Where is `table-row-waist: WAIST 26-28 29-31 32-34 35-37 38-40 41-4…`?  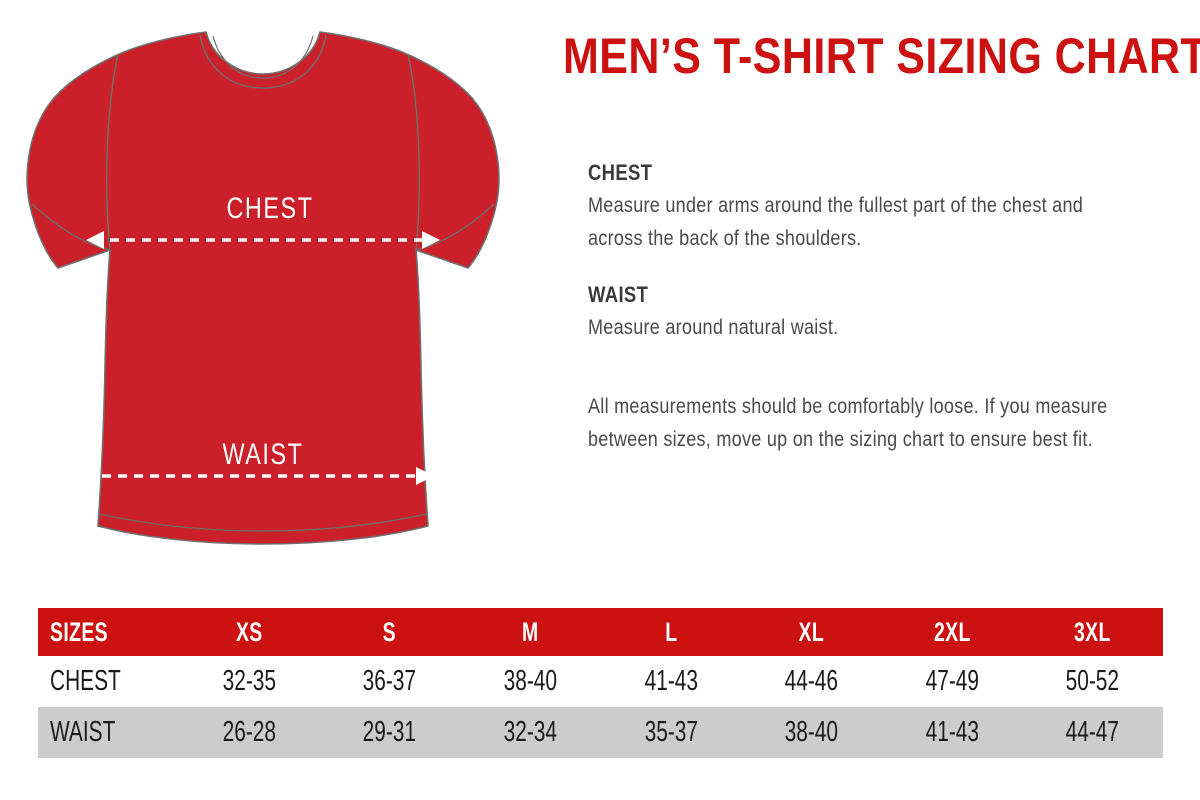
table-row-waist: WAIST 26-28 29-31 32-34 35-37 38-40 41-4… is located at coordinates (600, 732).